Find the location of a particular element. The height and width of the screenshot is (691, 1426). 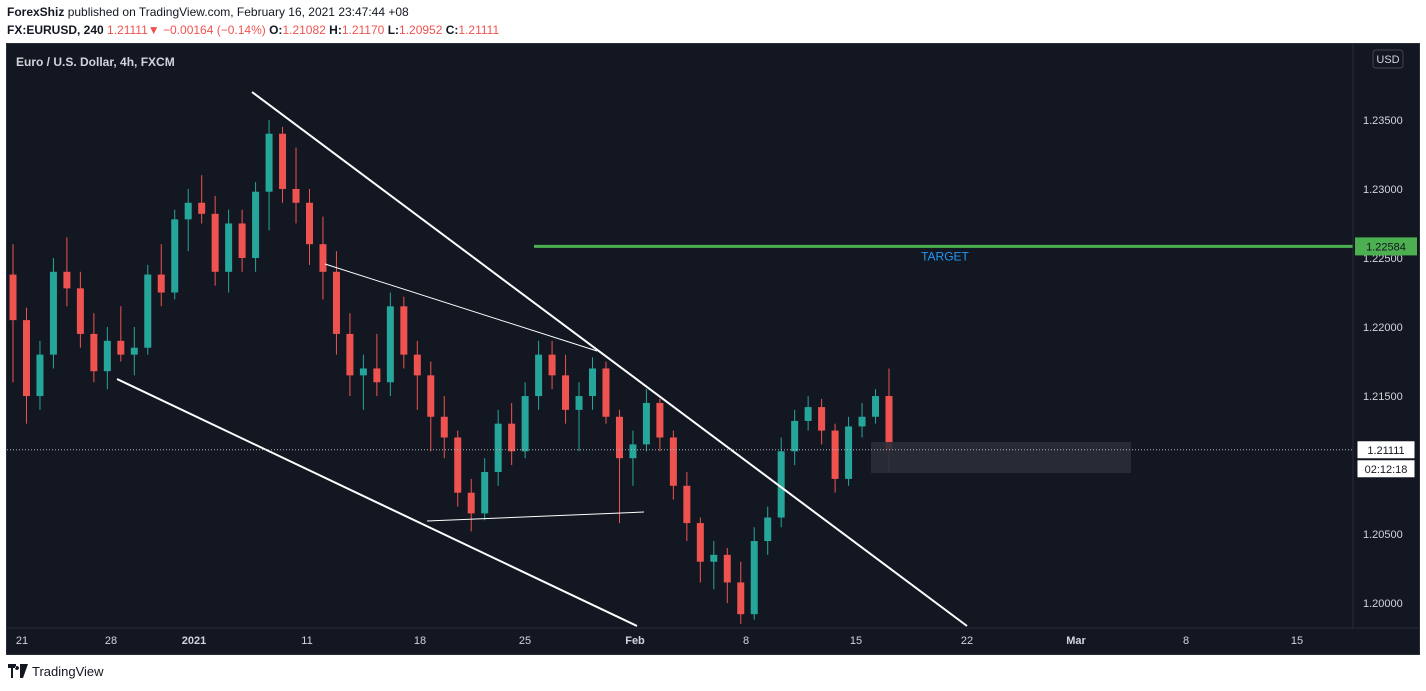

price-tick-2: 1.22500 is located at coordinates (1383, 259).